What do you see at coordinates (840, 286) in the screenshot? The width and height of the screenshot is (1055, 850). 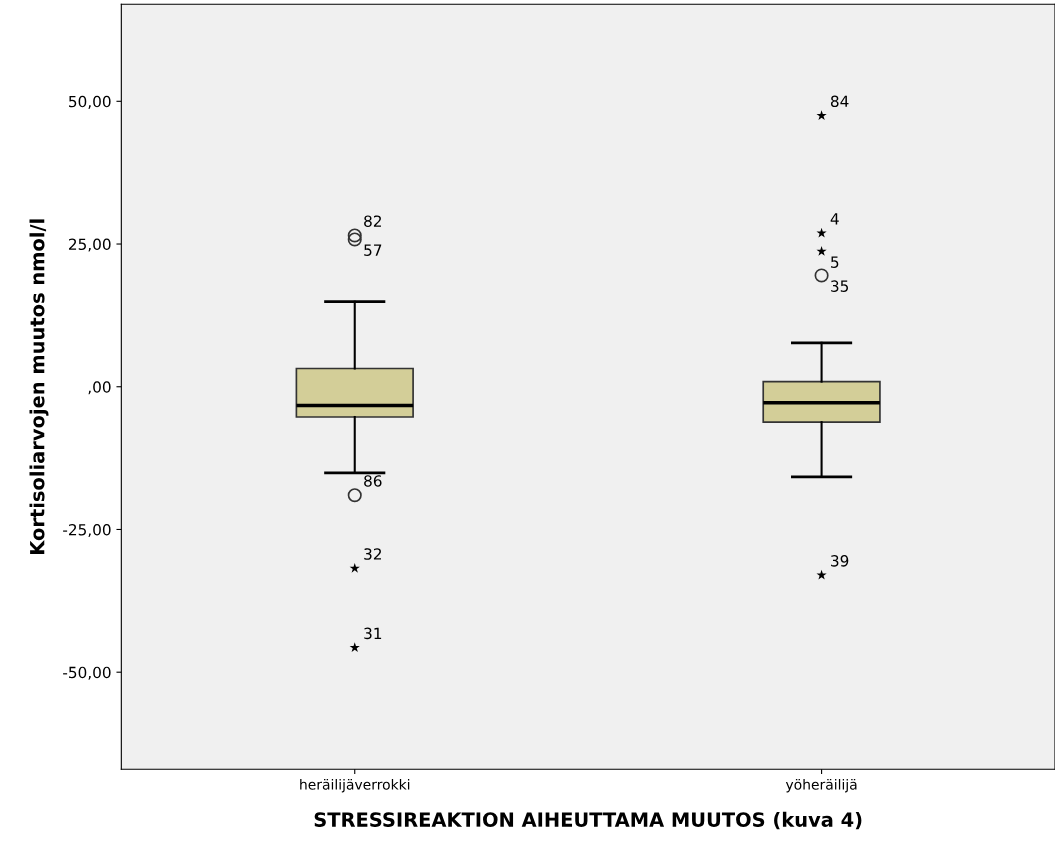 I see `annotation: 35` at bounding box center [840, 286].